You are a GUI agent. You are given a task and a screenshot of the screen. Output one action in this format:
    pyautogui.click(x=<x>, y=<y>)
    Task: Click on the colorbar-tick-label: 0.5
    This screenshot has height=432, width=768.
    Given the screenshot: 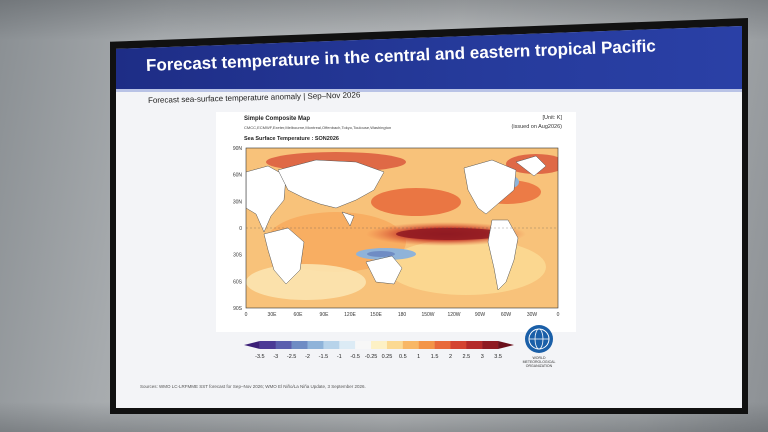 What is the action you would take?
    pyautogui.click(x=403, y=357)
    